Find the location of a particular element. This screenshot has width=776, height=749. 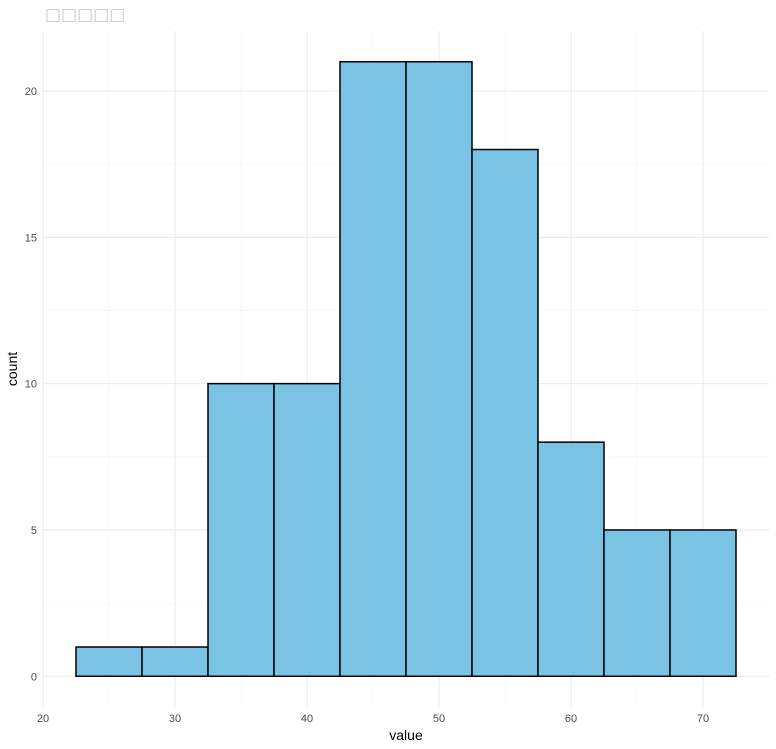

x-tick-label: 50 is located at coordinates (439, 719).